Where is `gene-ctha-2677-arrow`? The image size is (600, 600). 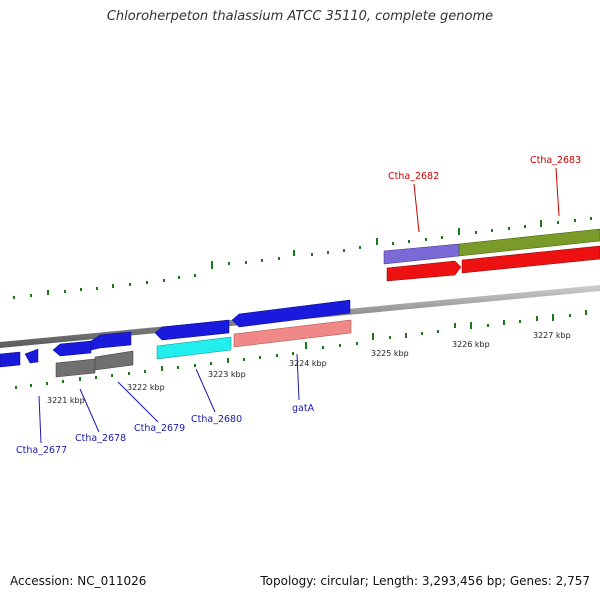 gene-ctha-2677-arrow is located at coordinates (10, 359).